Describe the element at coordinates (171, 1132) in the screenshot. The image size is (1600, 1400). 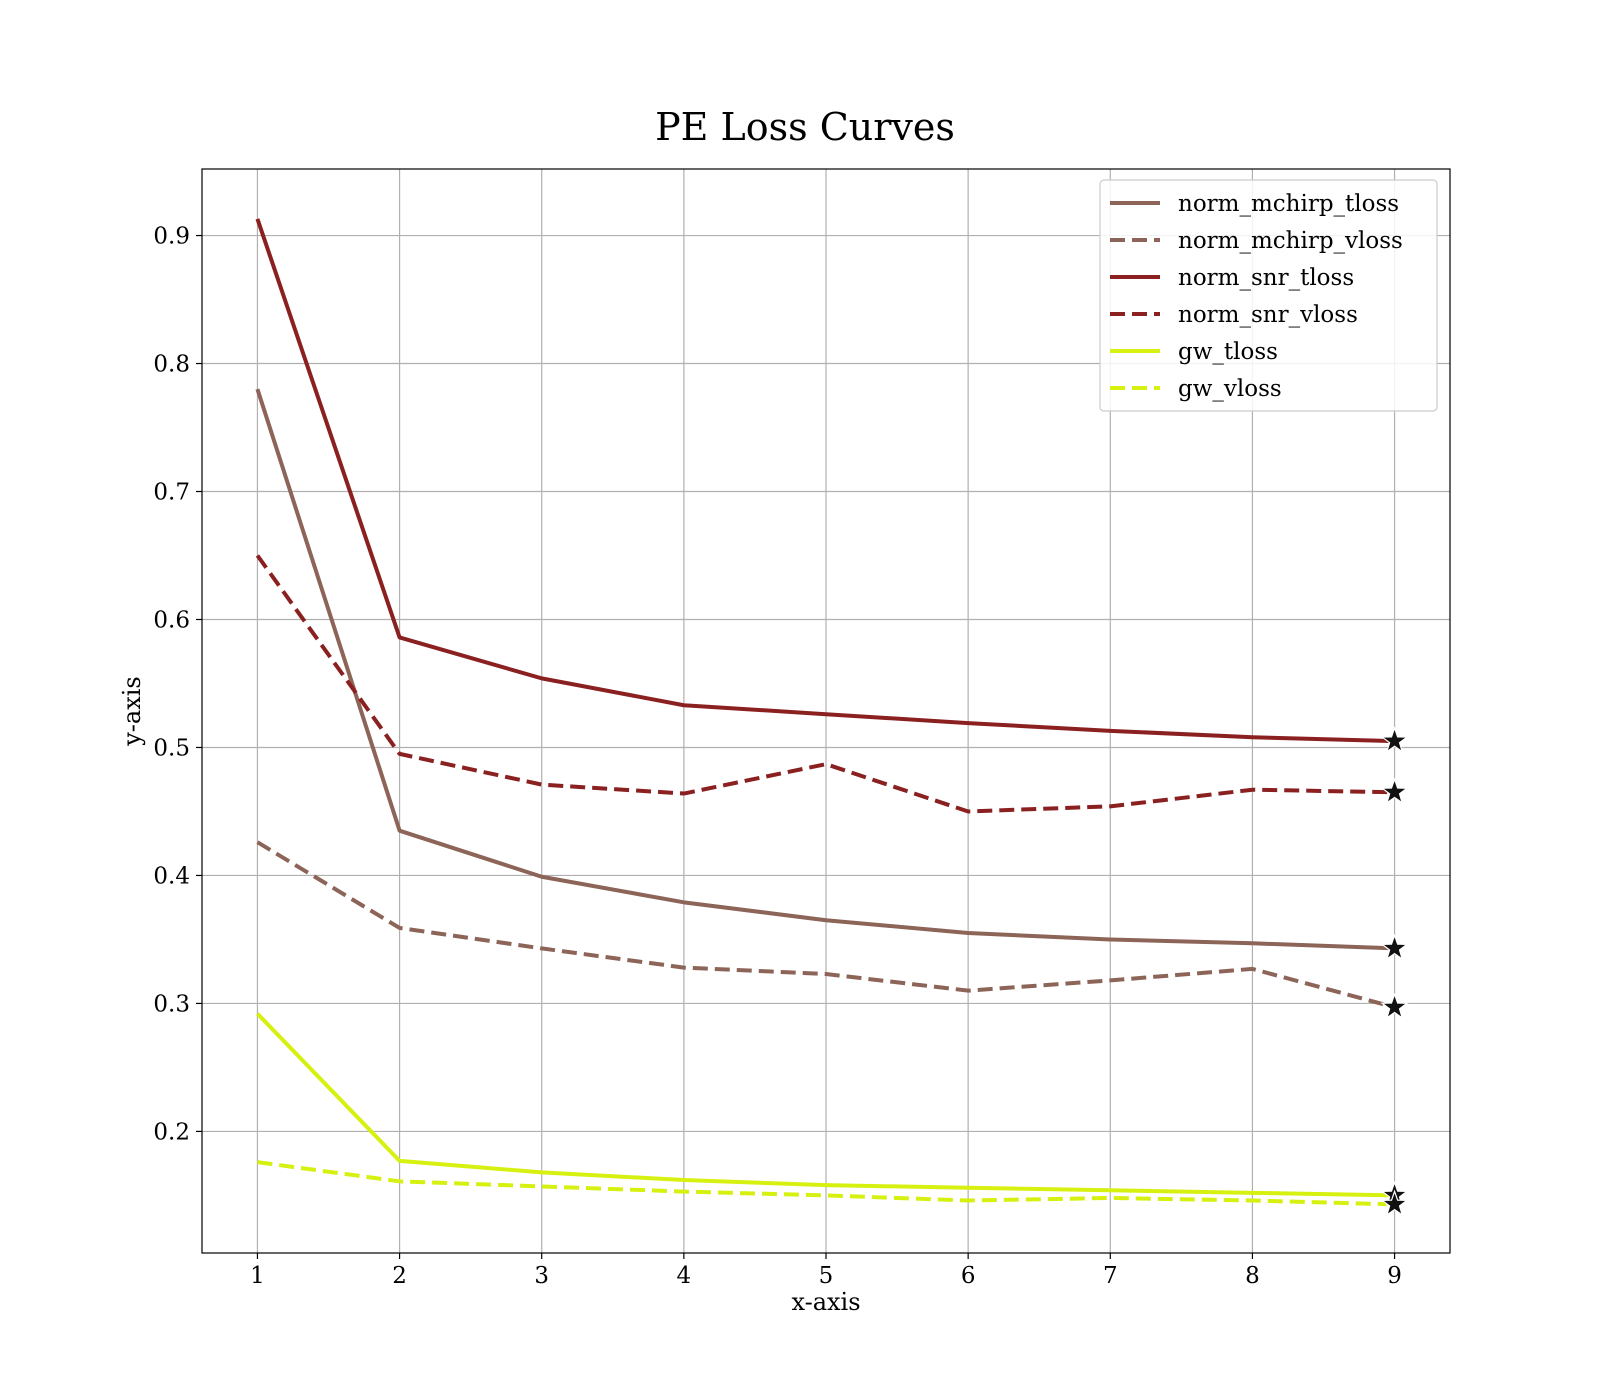
I see `y-tick-label: 0.2` at that location.